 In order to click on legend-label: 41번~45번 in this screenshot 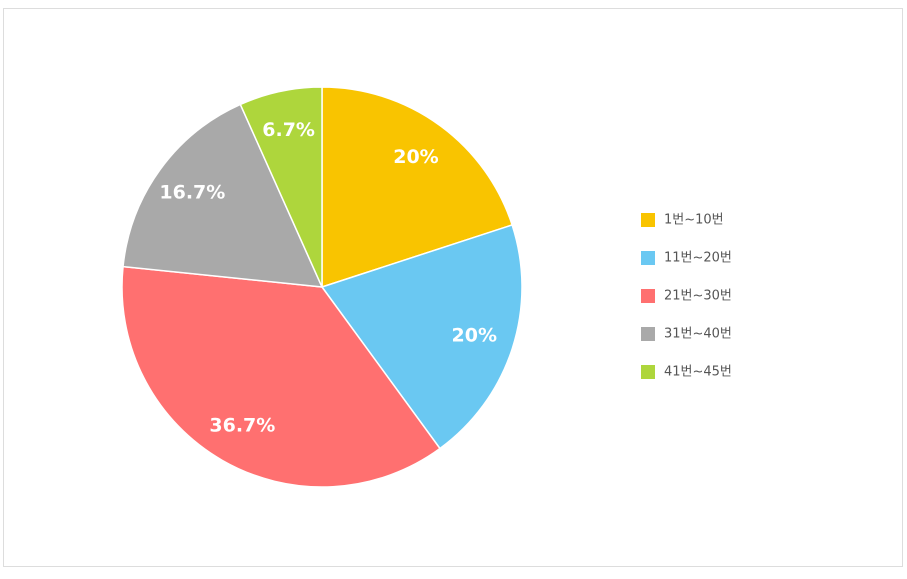, I will do `click(698, 372)`.